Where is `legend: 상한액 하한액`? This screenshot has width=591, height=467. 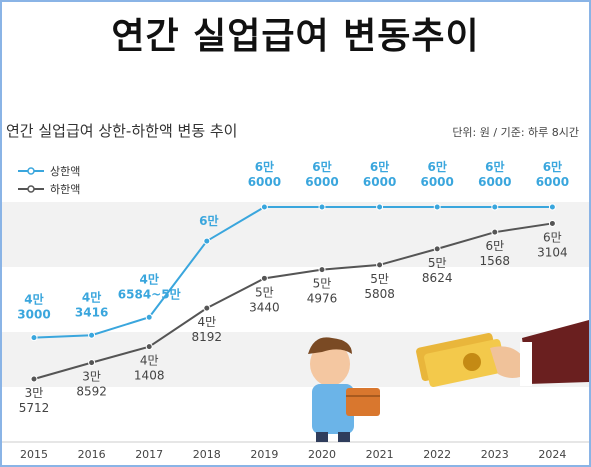 legend: 상한액 하한액 is located at coordinates (49, 180).